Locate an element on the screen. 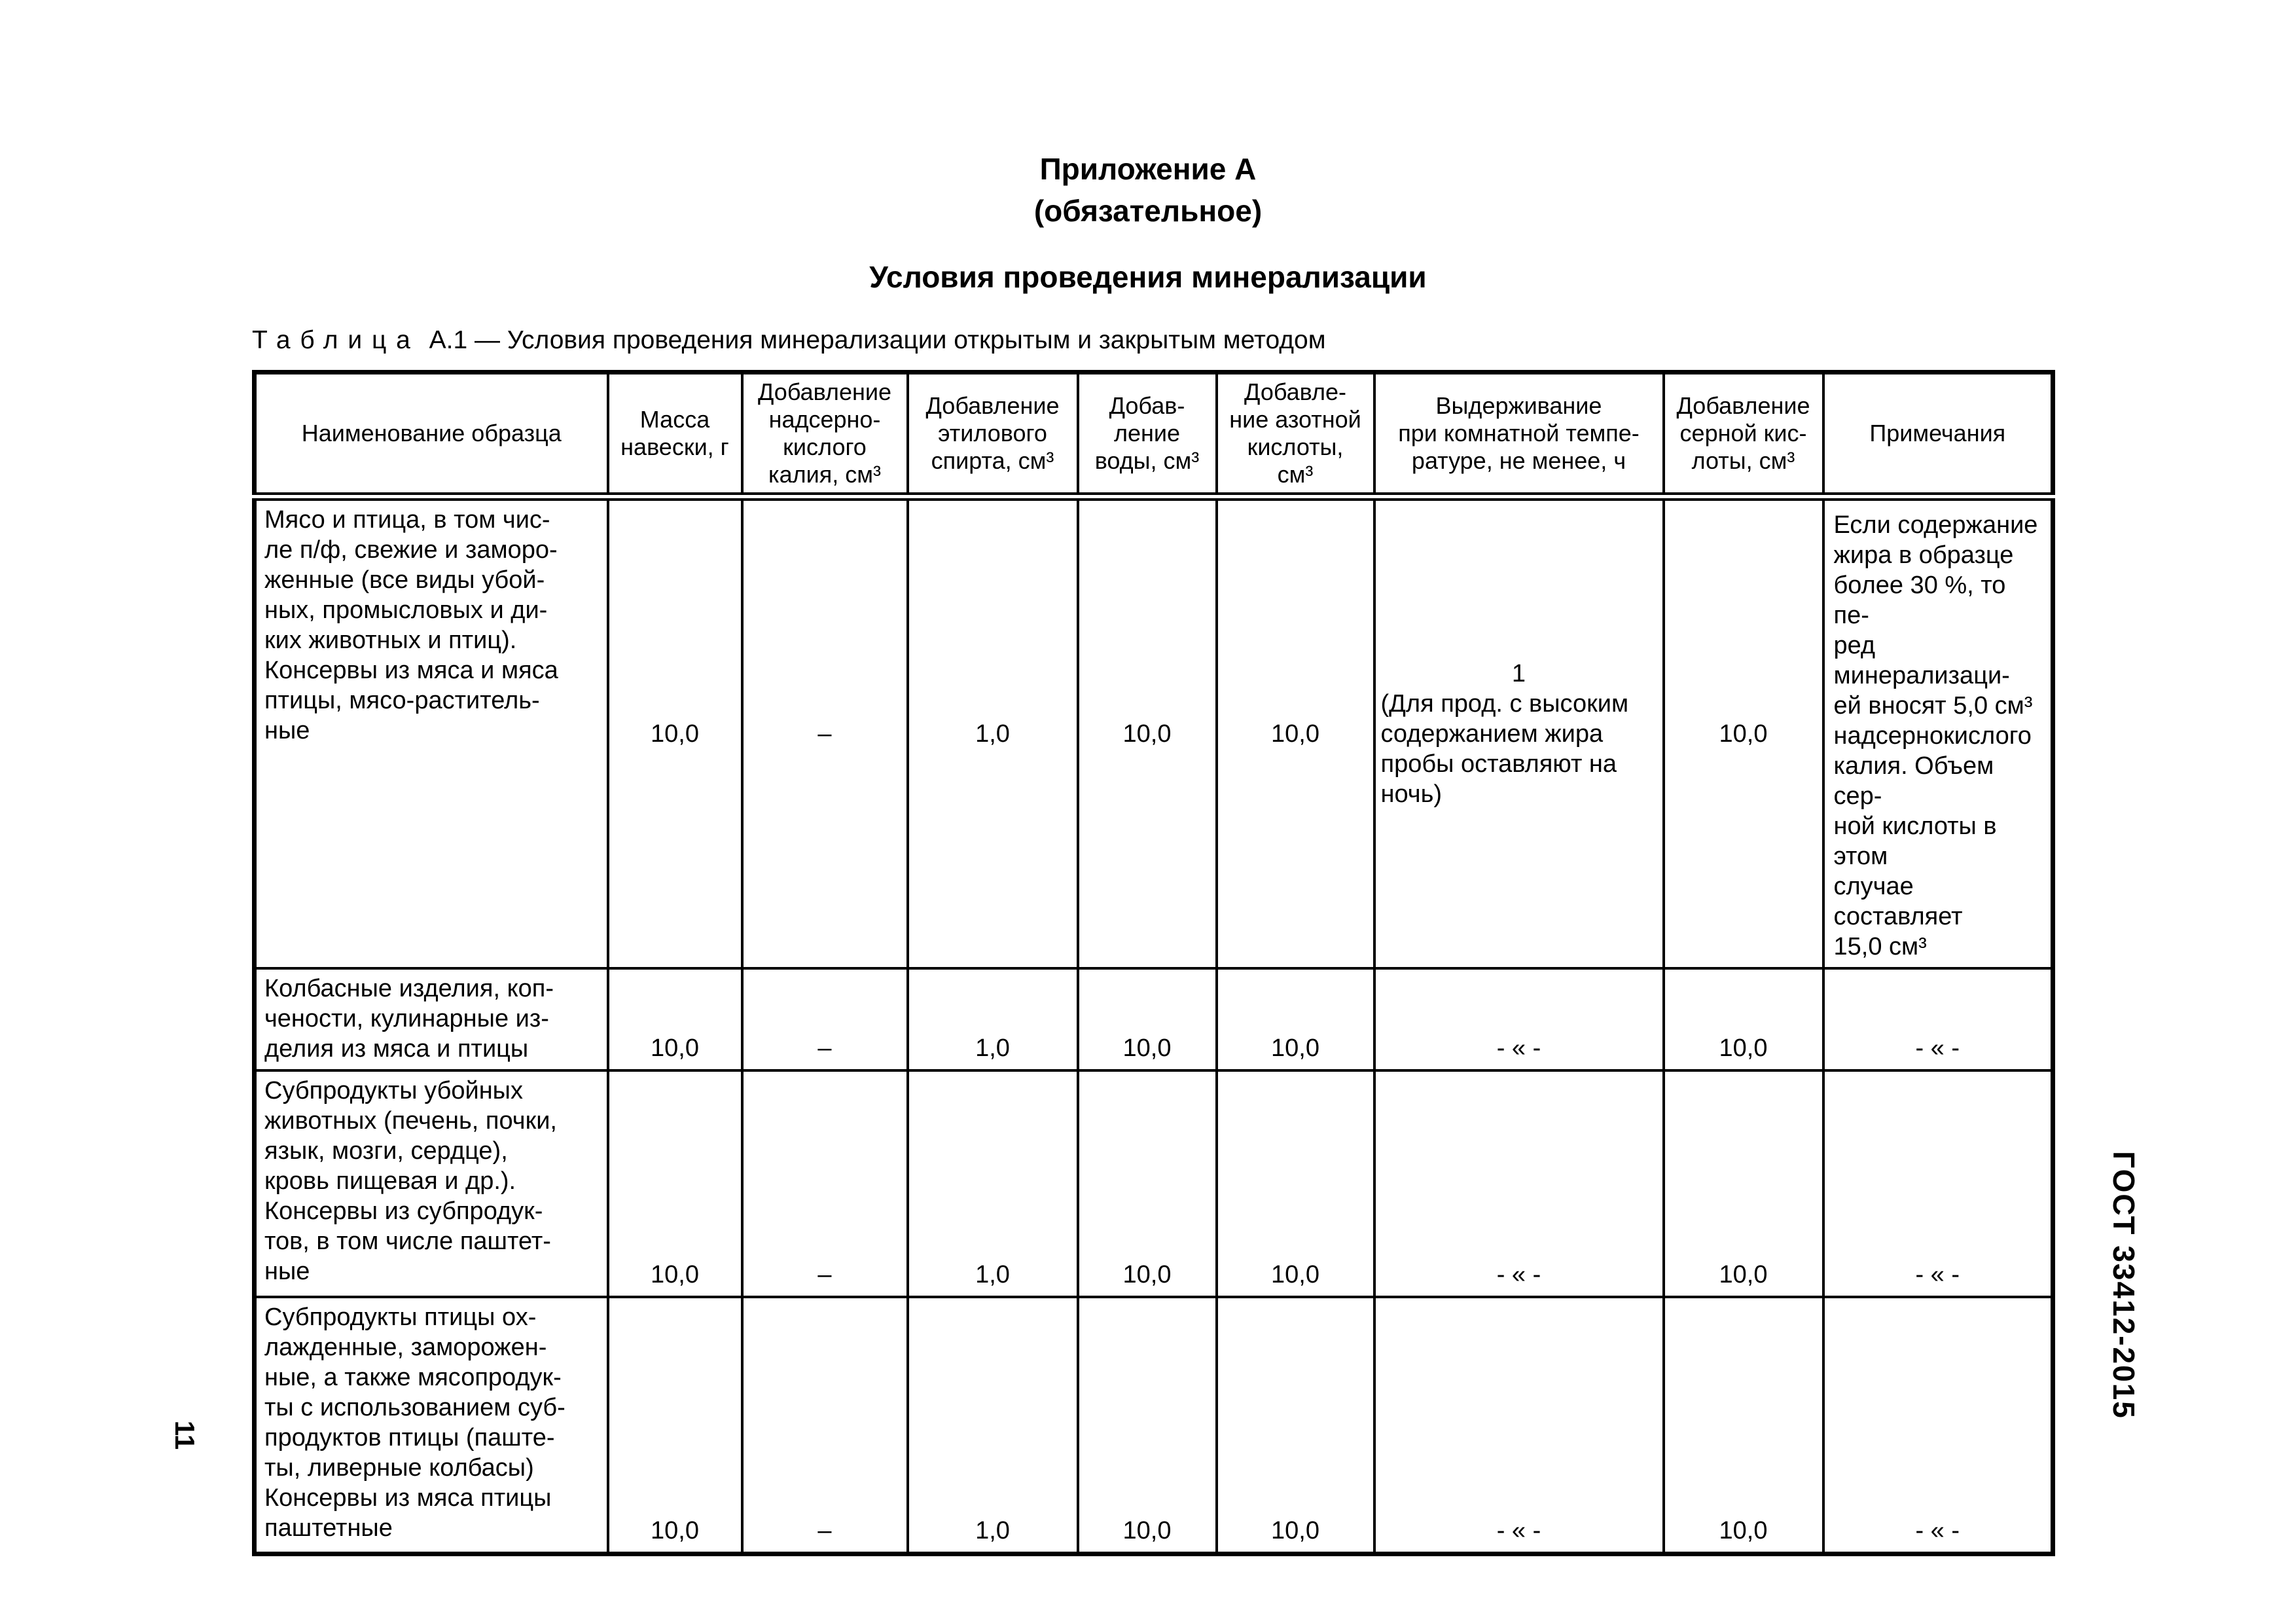 The height and width of the screenshot is (1623, 2296). holding-time-value: 1 is located at coordinates (1518, 673).